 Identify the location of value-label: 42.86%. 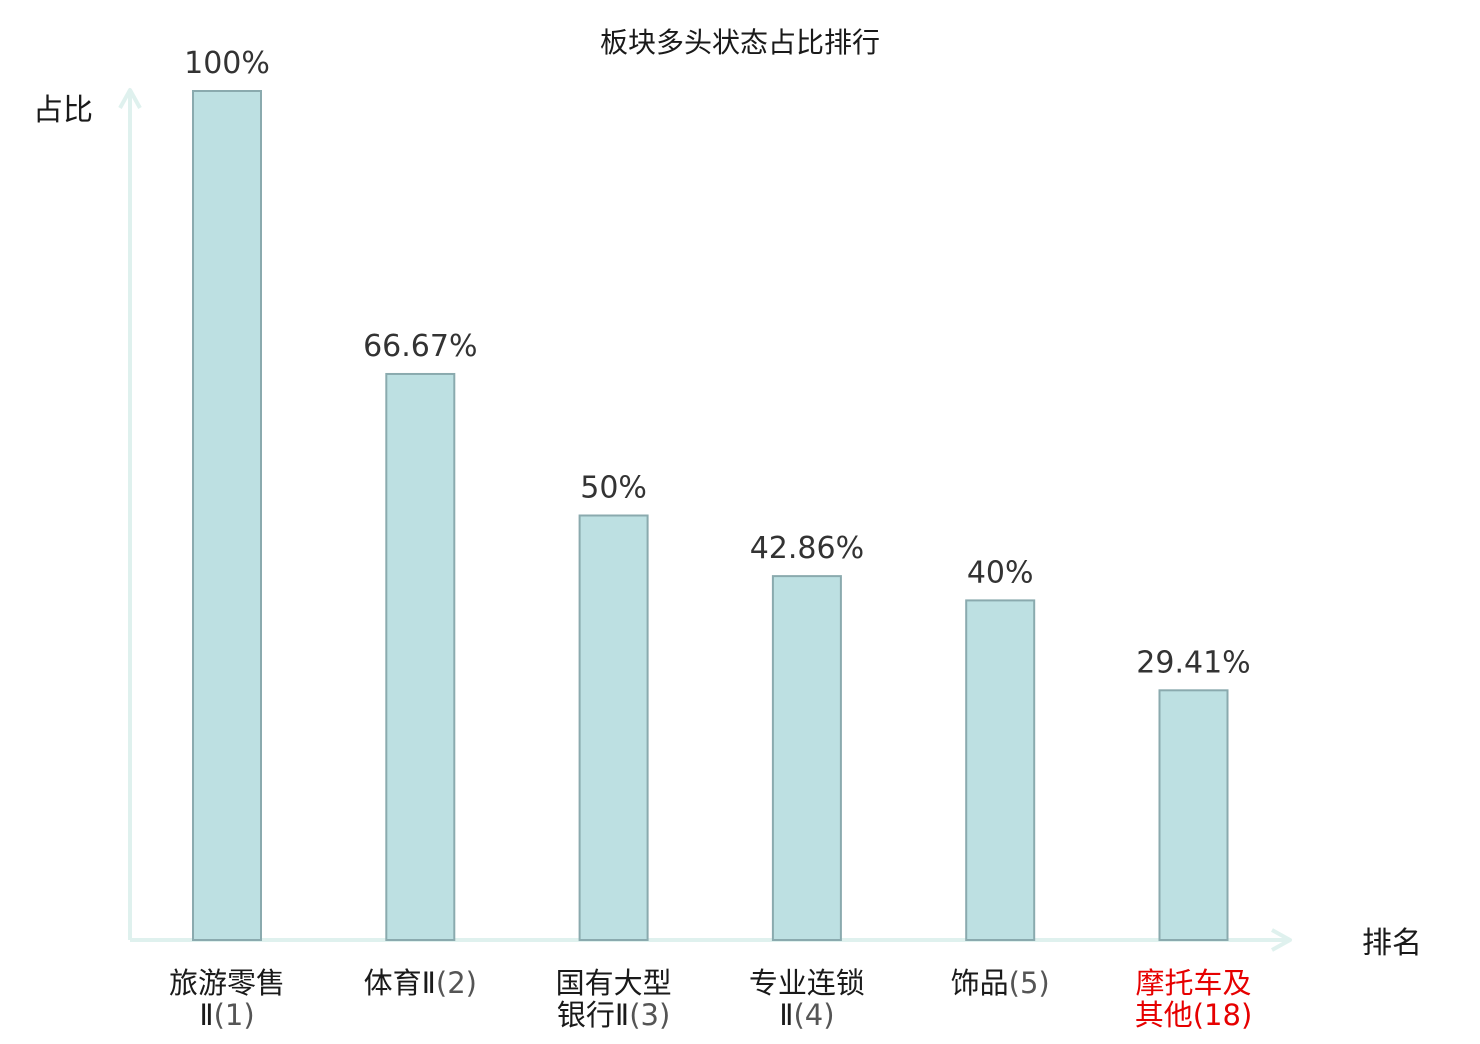
(807, 548).